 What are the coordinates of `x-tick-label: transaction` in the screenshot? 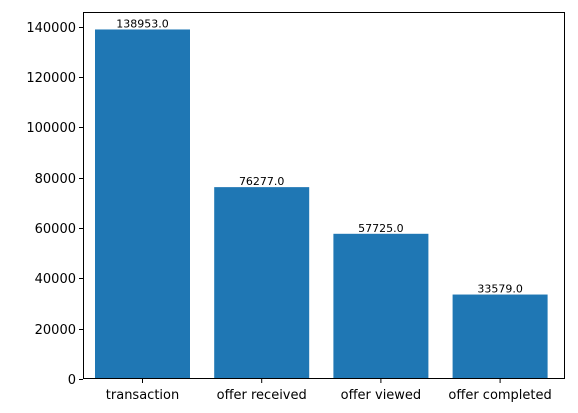 It's located at (142, 395).